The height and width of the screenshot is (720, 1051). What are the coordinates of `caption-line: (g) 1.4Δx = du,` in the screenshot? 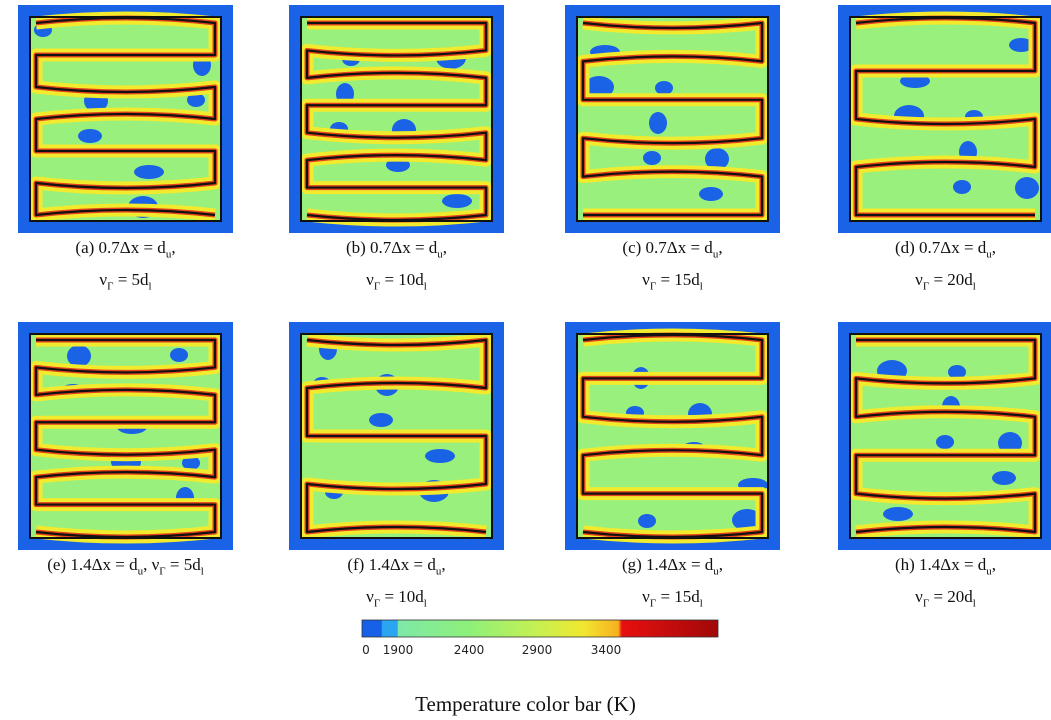 It's located at (672, 568).